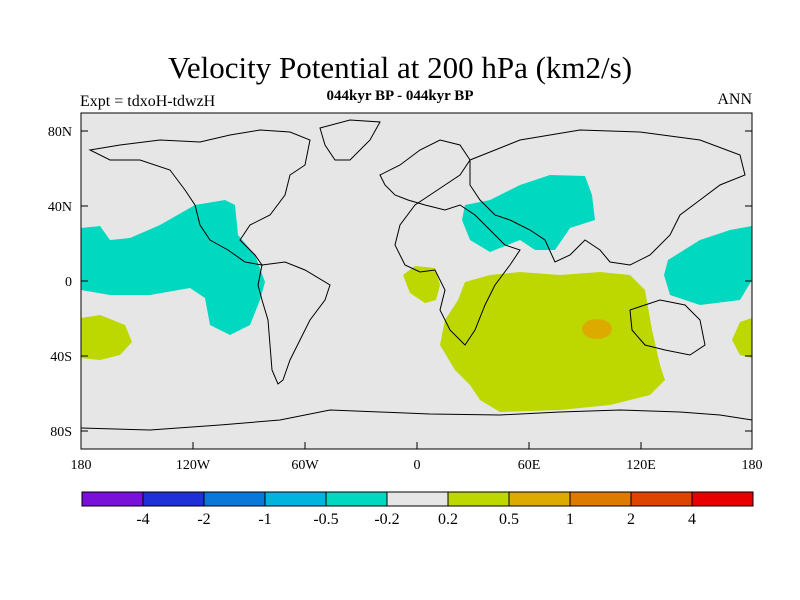 This screenshot has width=800, height=600. Describe the element at coordinates (386, 519) in the screenshot. I see `colorbar-label: -0.2` at that location.